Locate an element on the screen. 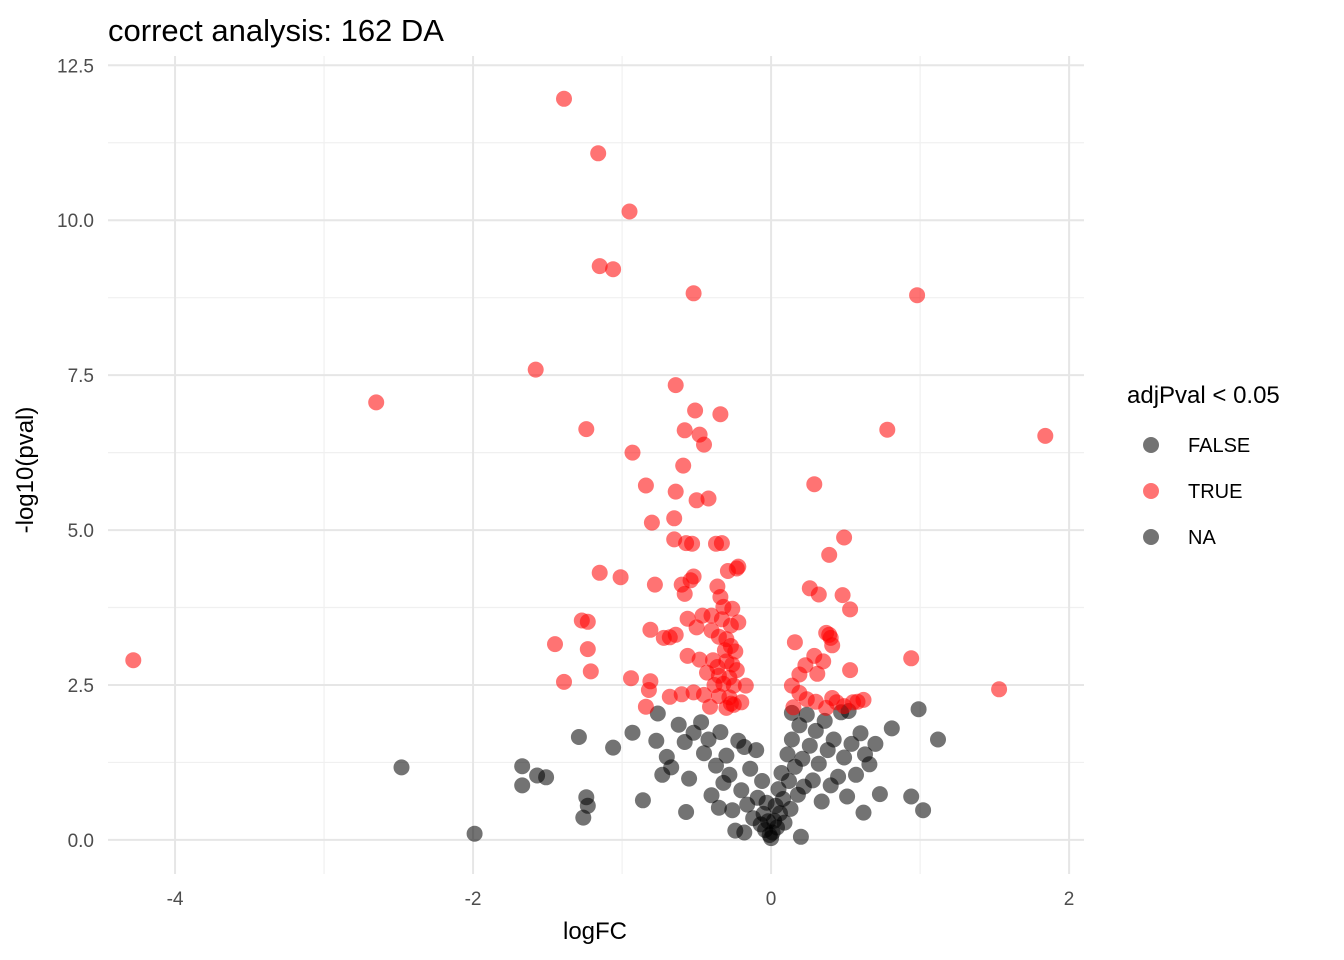 Image resolution: width=1344 pixels, height=960 pixels. y-tick-label: 0.0 is located at coordinates (81, 841).